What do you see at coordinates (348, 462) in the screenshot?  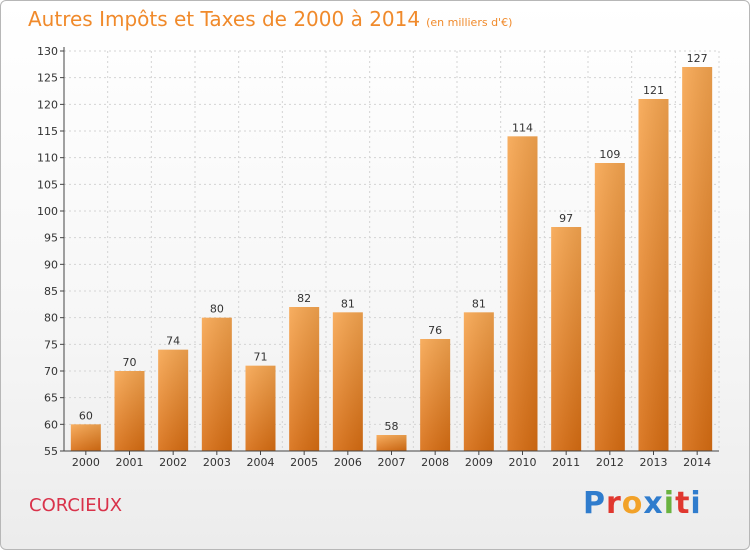 I see `x-tick-label: 2006` at bounding box center [348, 462].